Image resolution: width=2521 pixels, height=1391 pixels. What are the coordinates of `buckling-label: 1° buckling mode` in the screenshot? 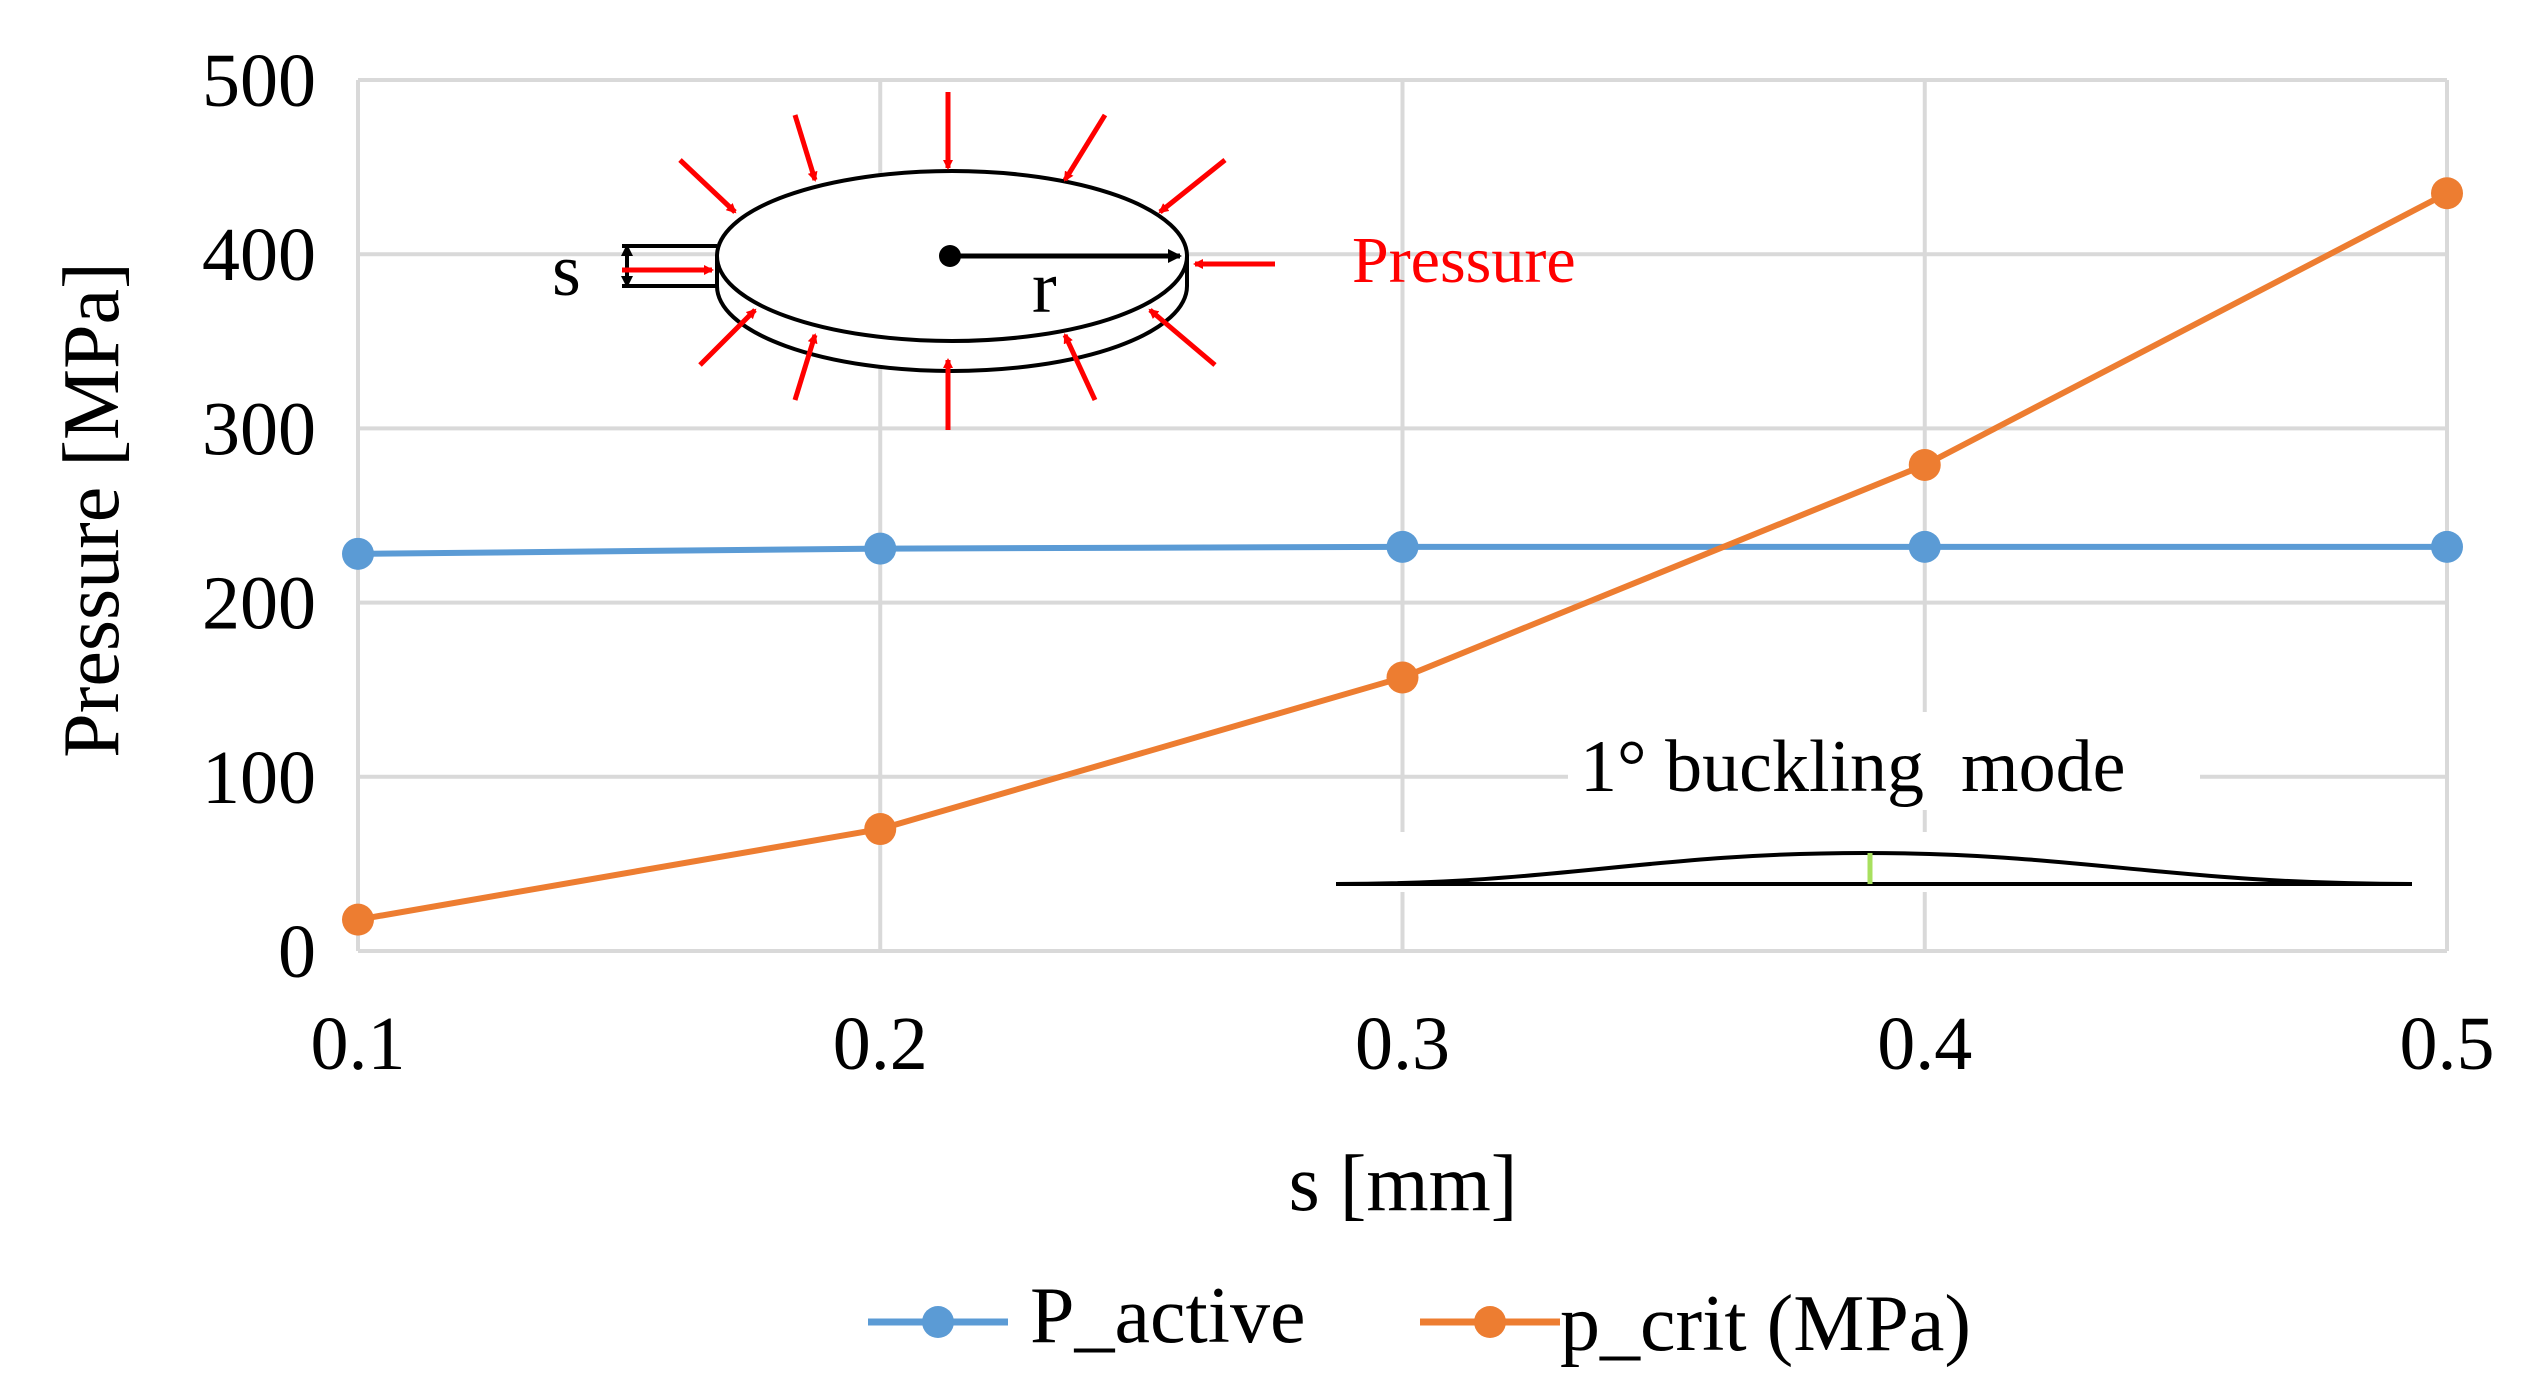 It's located at (1852, 767).